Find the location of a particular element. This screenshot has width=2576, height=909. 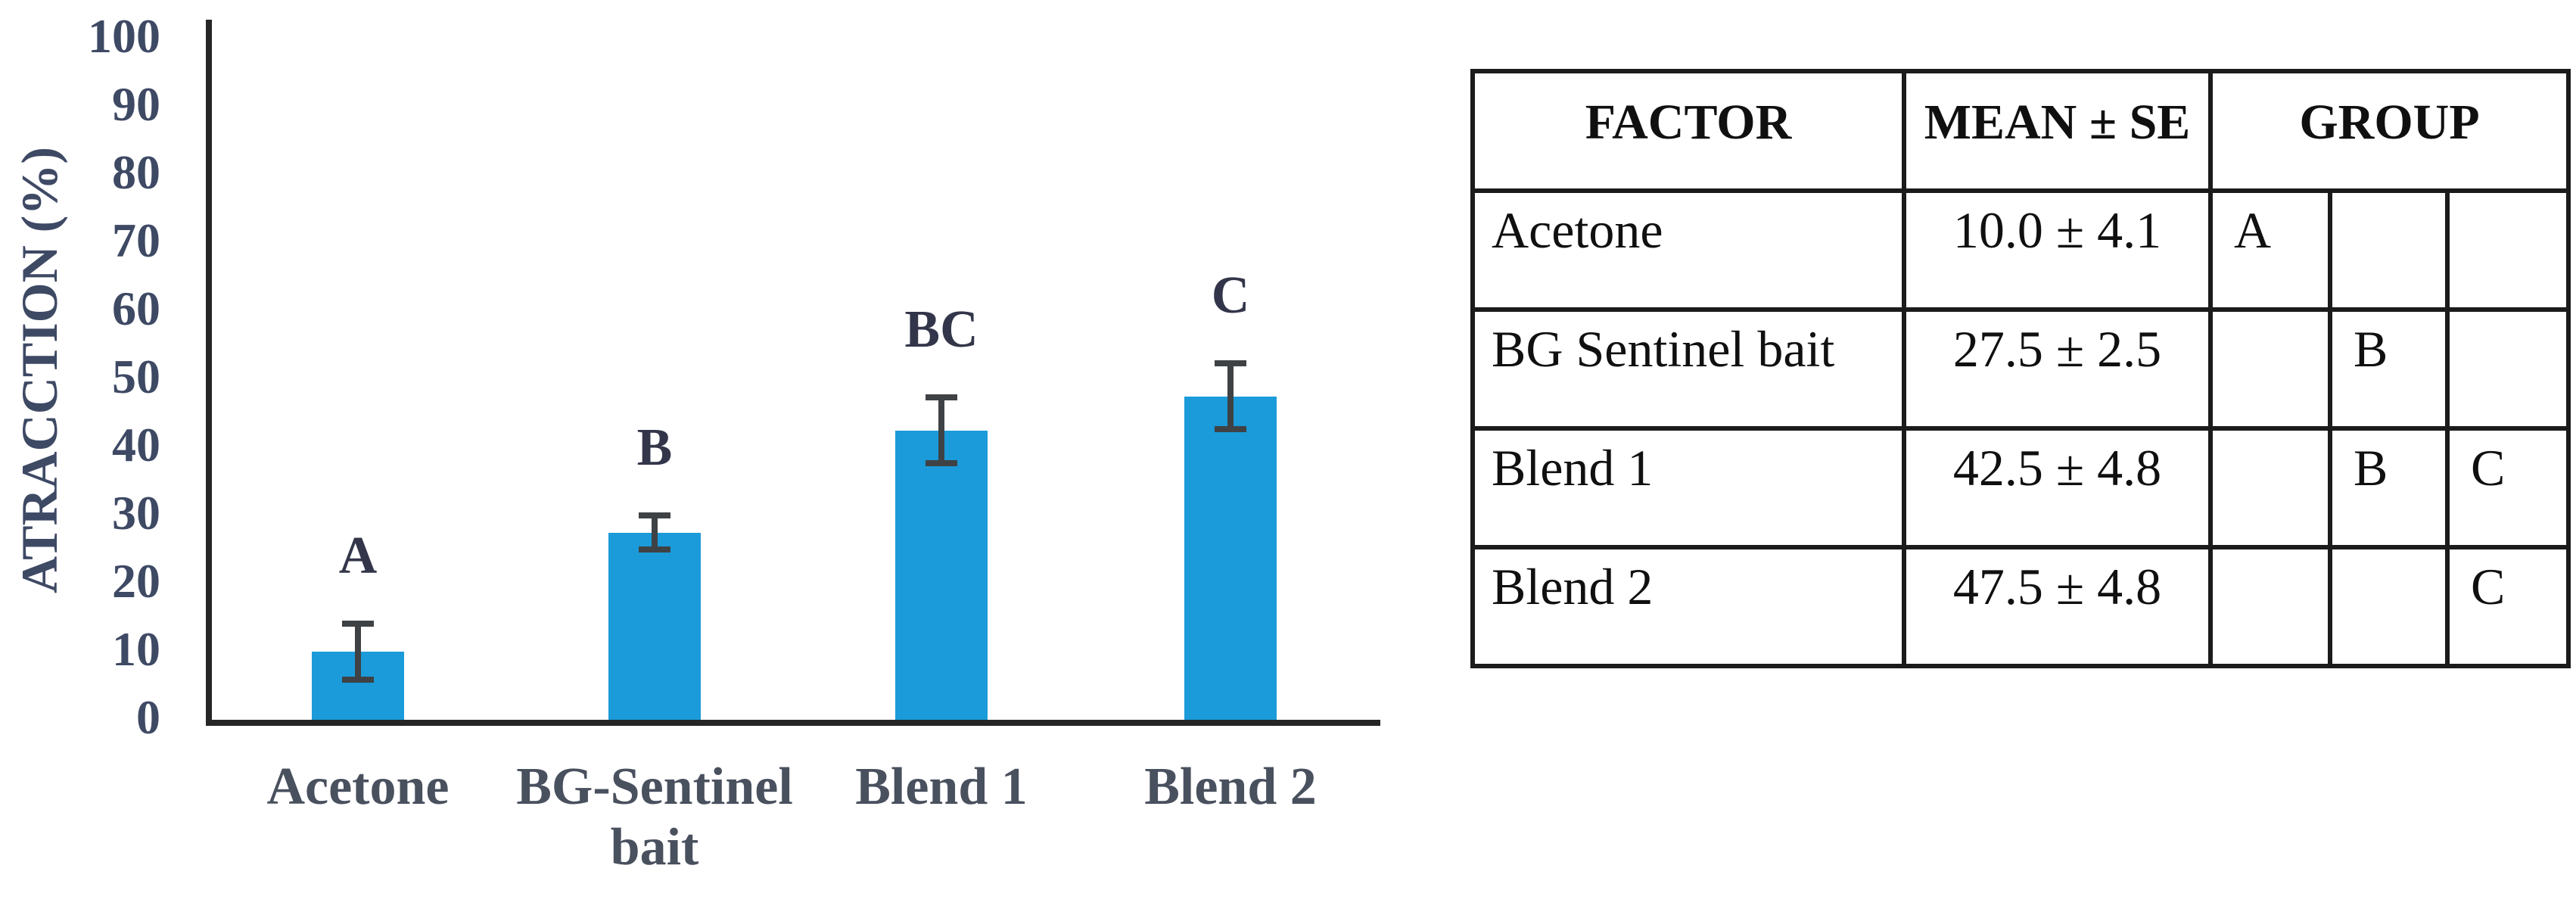

table-row: BG Sentinel bait 27.5 ± 2.5 B is located at coordinates (2020, 369).